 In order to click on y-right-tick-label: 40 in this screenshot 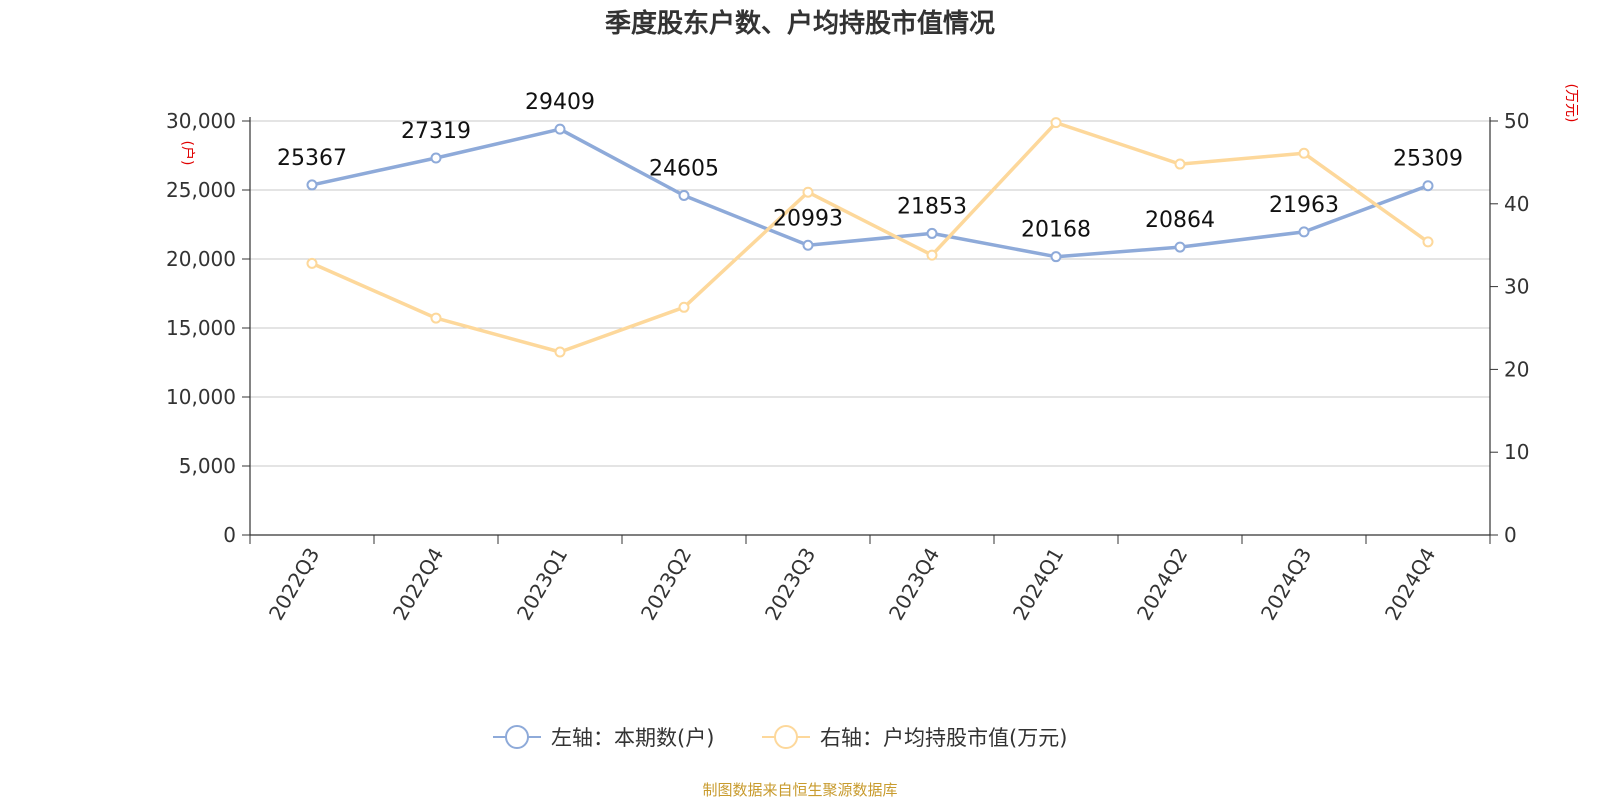, I will do `click(1516, 204)`.